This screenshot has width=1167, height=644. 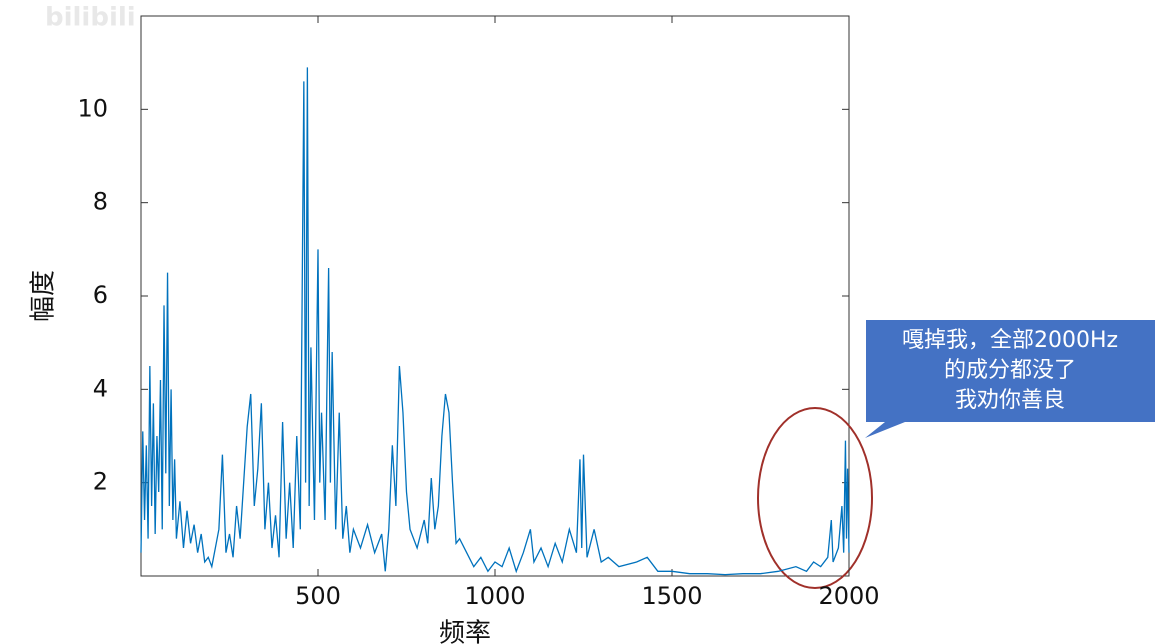 What do you see at coordinates (100, 482) in the screenshot?
I see `y-tick-label: 2` at bounding box center [100, 482].